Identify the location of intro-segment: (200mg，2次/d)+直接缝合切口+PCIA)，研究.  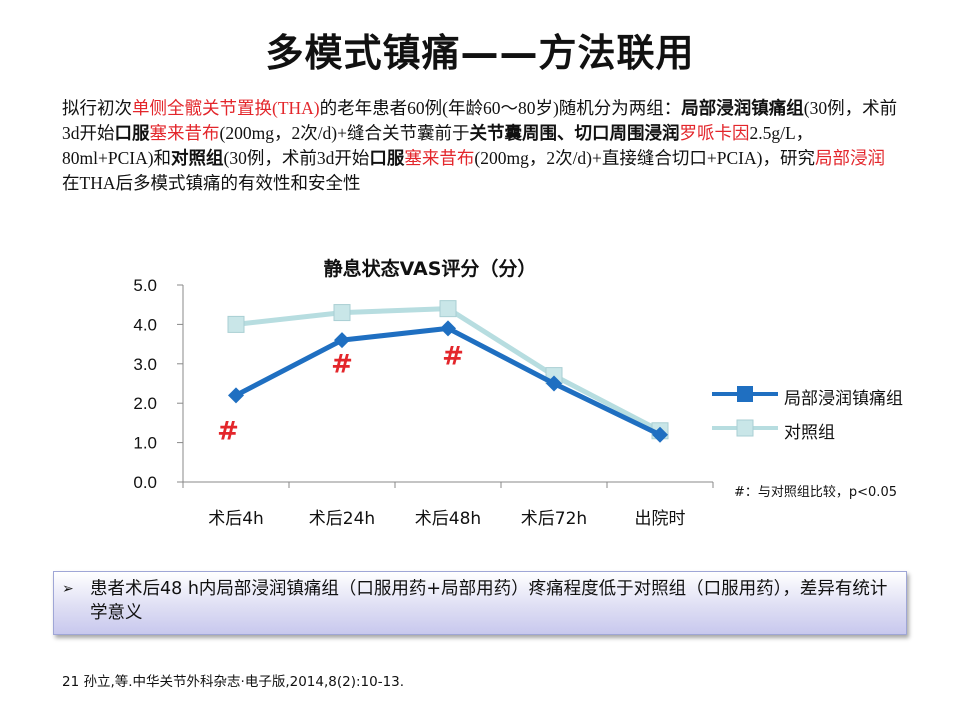
(644, 158).